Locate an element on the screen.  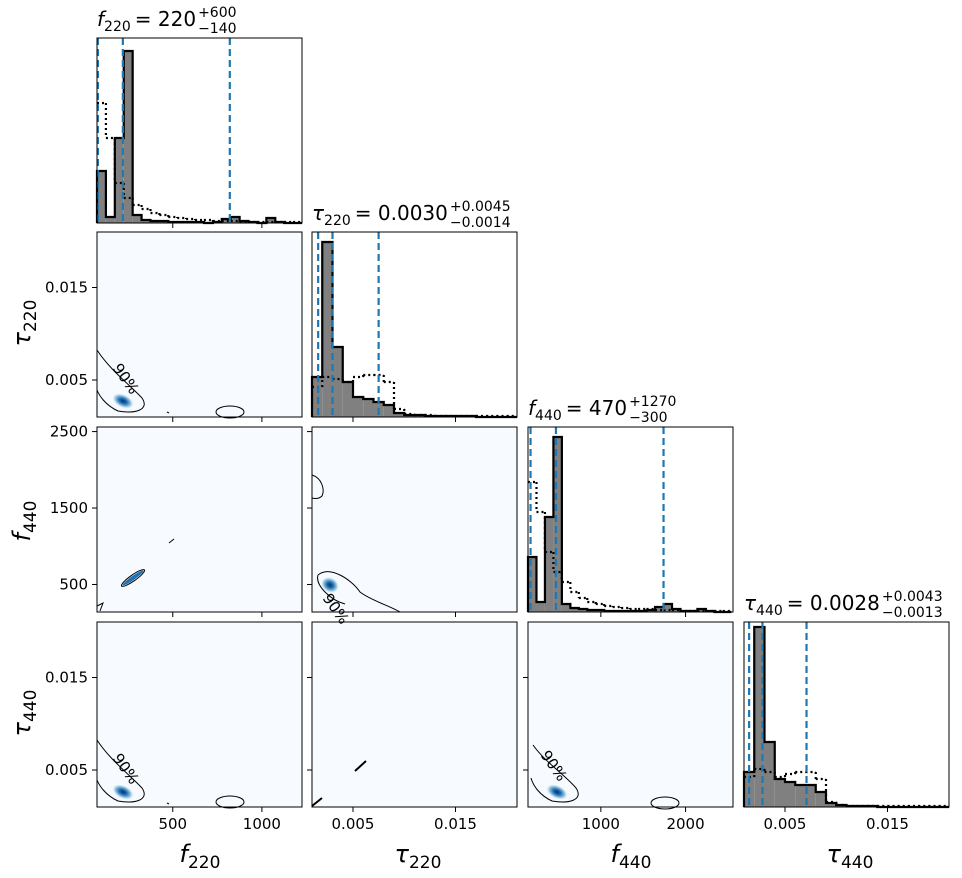
panel-title: τ440 = 0.0028 +0.0043 −0.0013 is located at coordinates (843, 605).